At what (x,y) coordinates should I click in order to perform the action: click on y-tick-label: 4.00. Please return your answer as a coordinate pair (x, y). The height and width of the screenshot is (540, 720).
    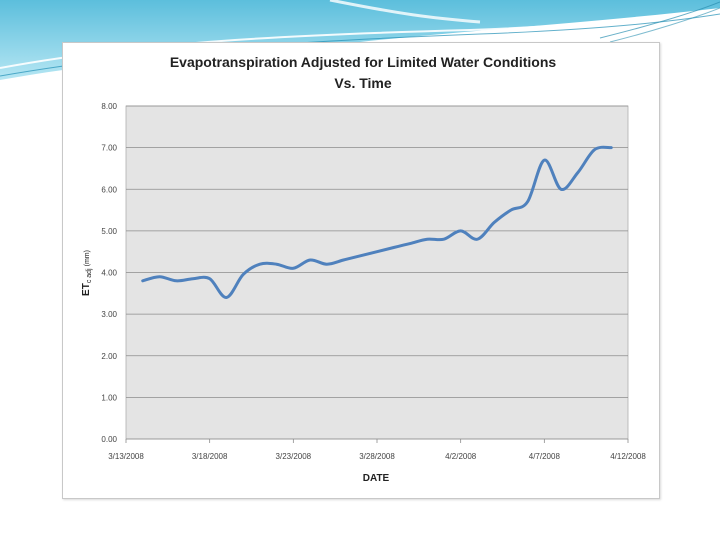
    Looking at the image, I should click on (109, 273).